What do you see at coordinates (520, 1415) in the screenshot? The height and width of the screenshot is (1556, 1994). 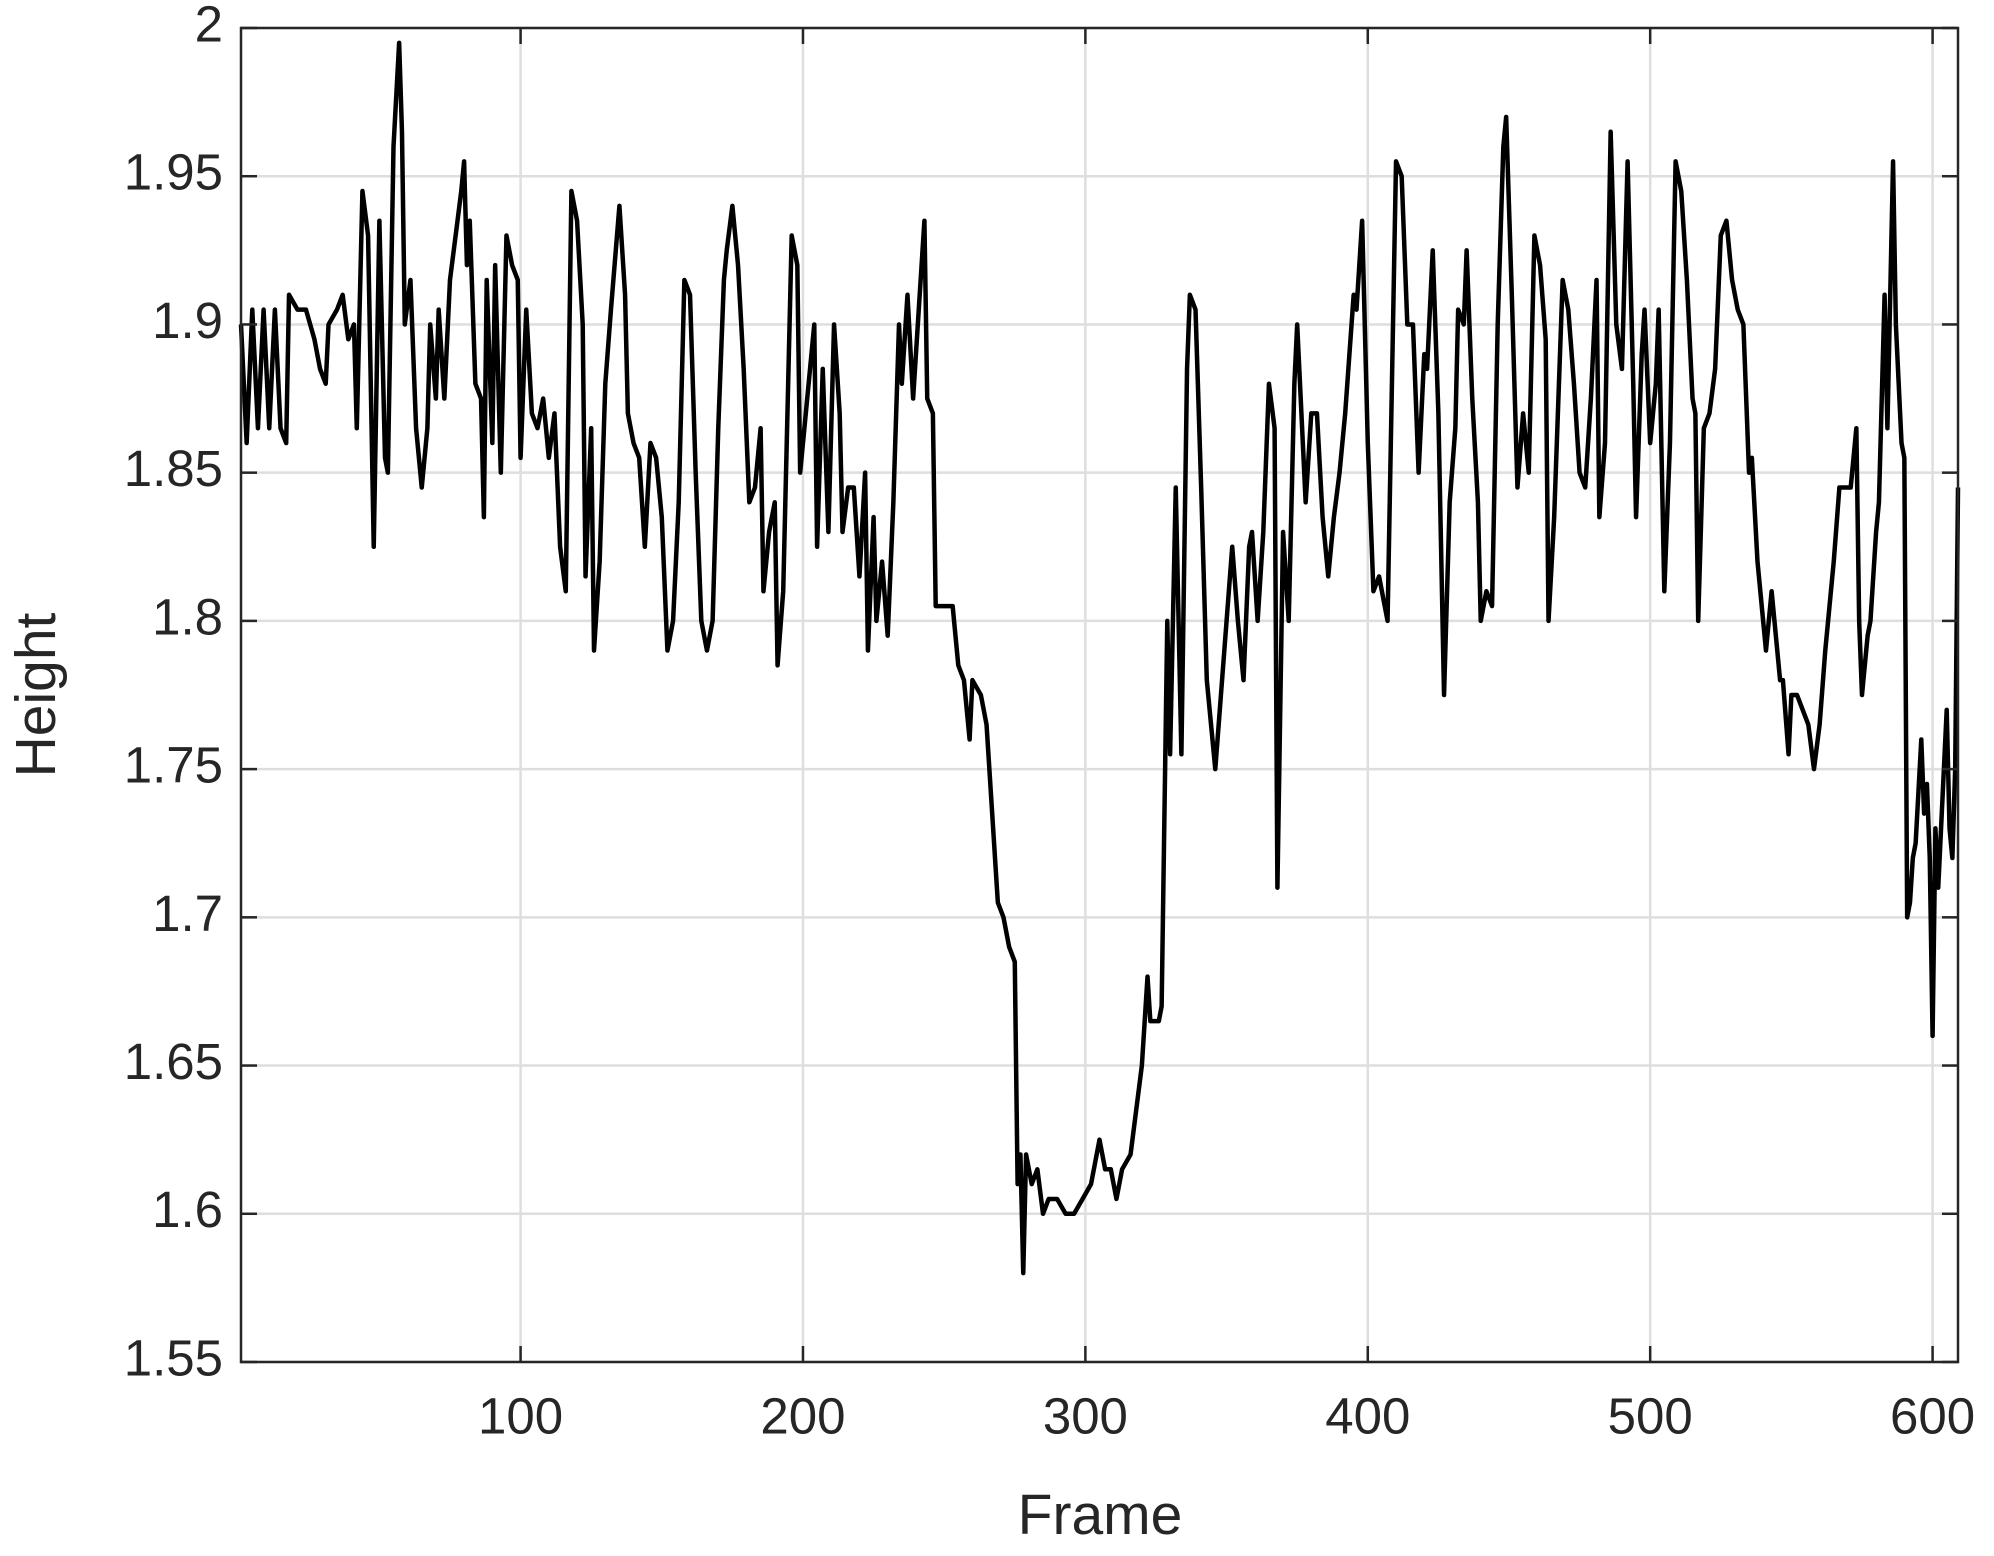 I see `x-tick-label: 100` at bounding box center [520, 1415].